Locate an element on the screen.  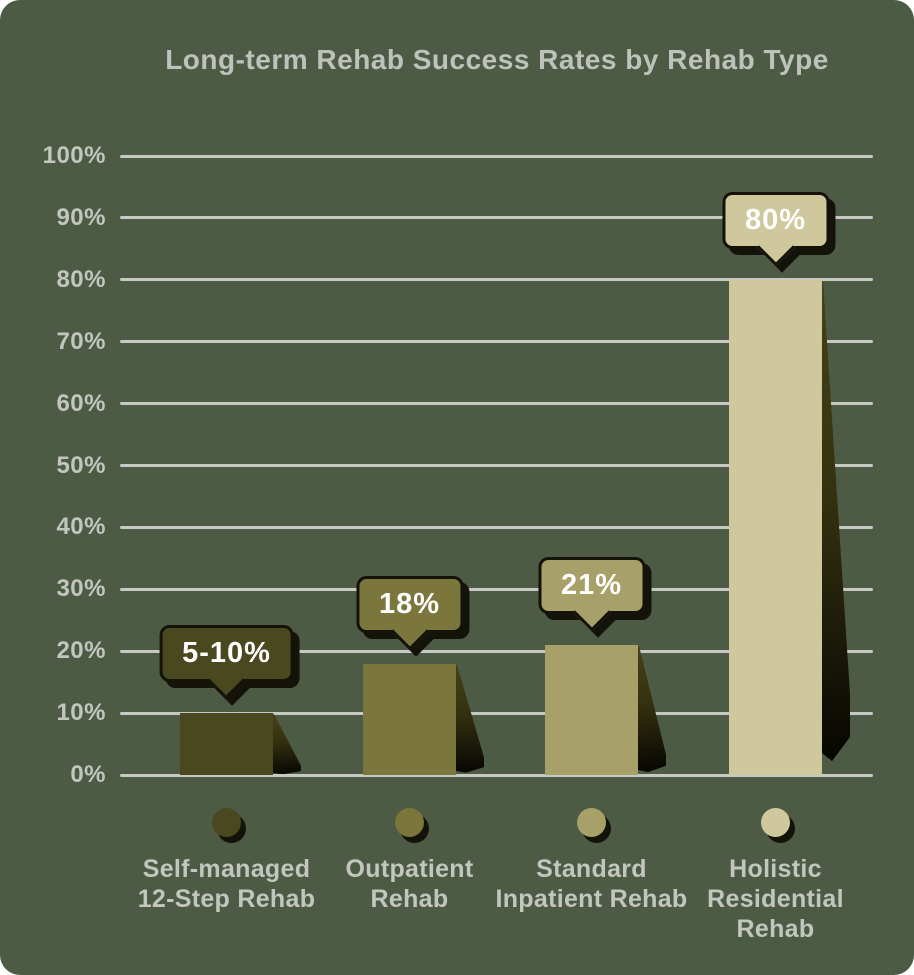
y-tick-label: 90% is located at coordinates (81, 217).